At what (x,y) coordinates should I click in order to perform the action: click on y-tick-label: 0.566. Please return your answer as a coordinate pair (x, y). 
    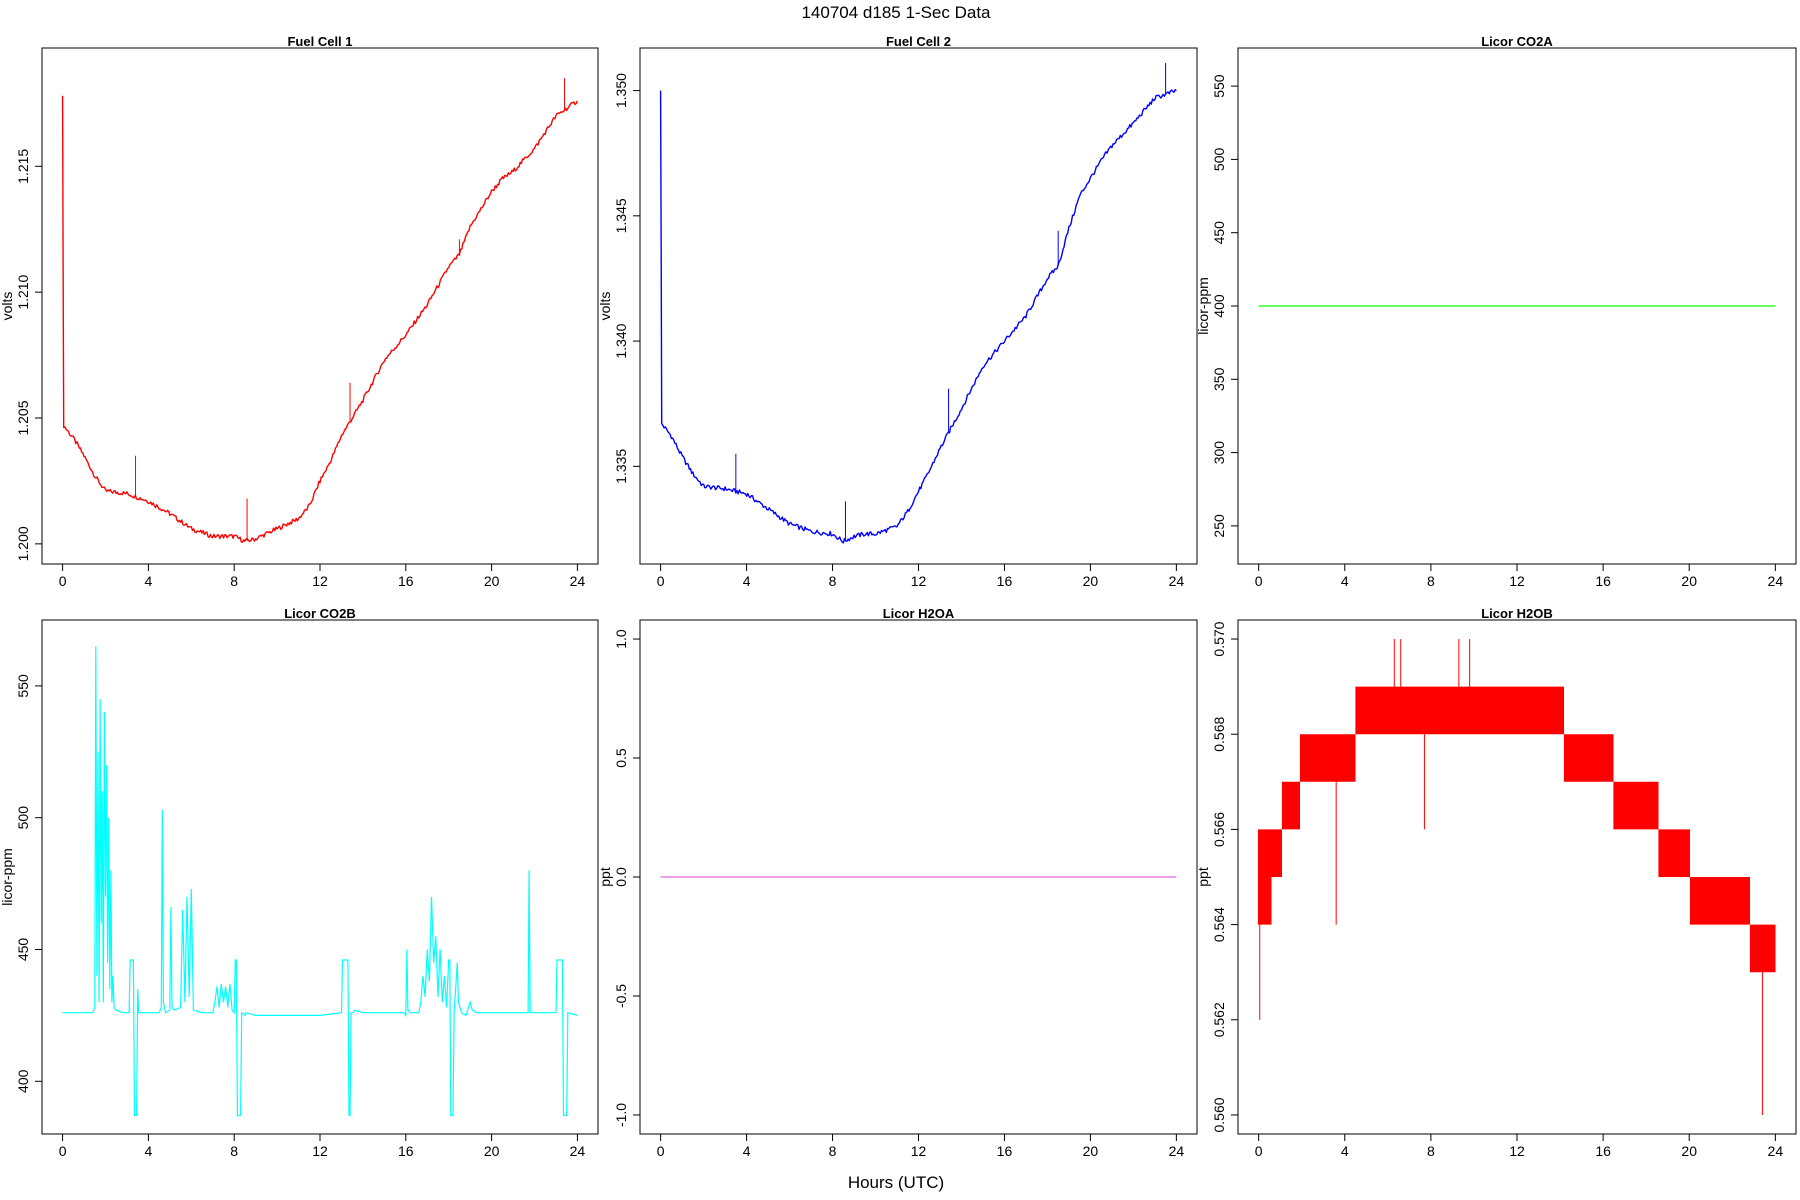
    Looking at the image, I should click on (1219, 829).